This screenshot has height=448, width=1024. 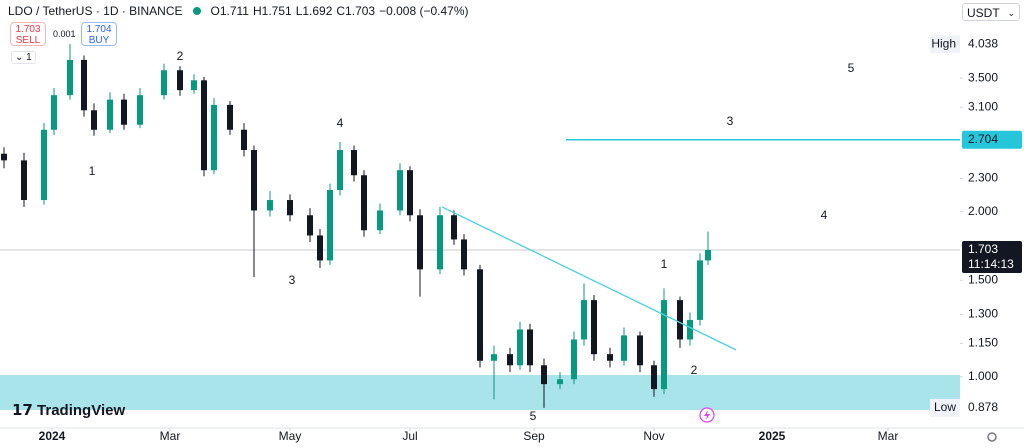 I want to click on last-price-label: 1.703, so click(x=983, y=249).